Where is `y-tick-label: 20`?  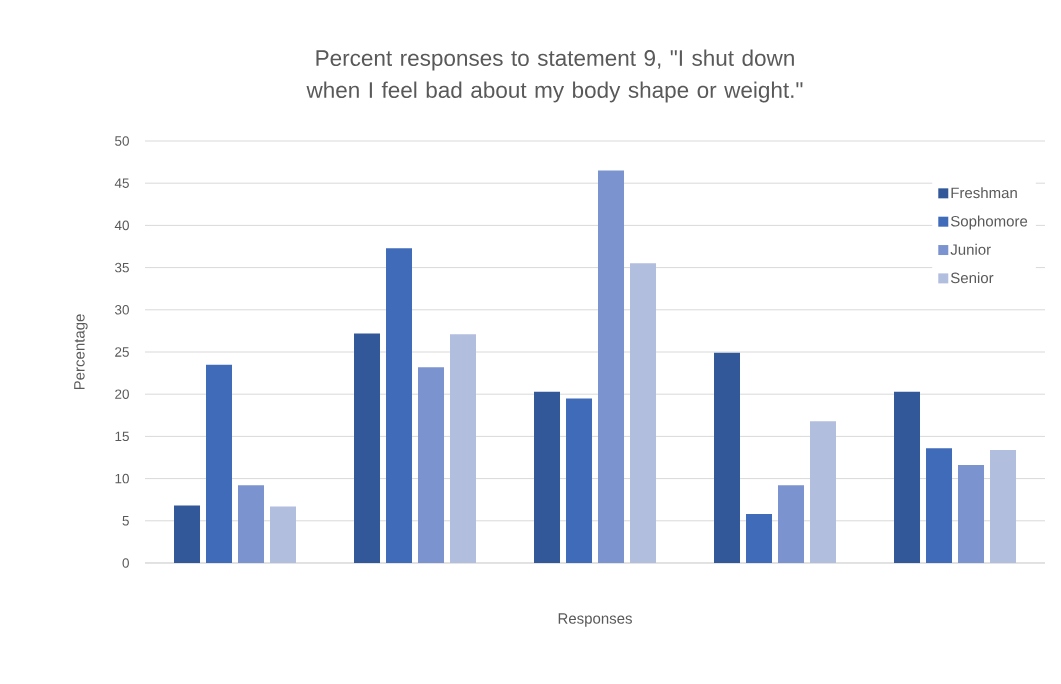 y-tick-label: 20 is located at coordinates (122, 394).